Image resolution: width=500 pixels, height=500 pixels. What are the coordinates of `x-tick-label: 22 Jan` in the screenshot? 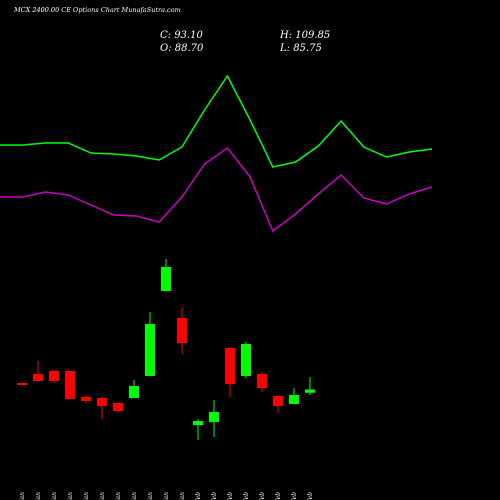 It's located at (102, 496).